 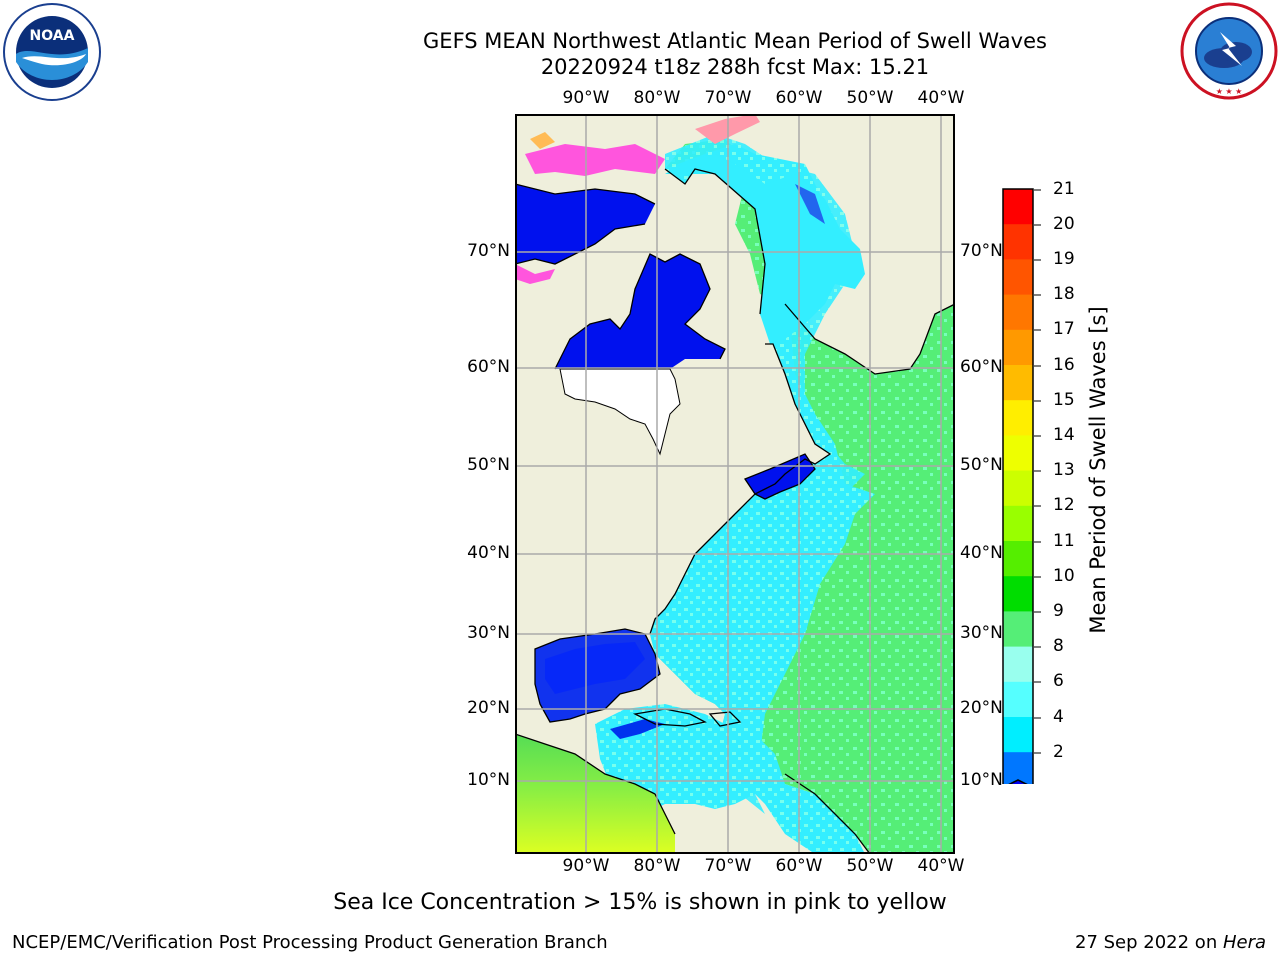 What do you see at coordinates (1064, 470) in the screenshot?
I see `colorbar-tick-label: 13` at bounding box center [1064, 470].